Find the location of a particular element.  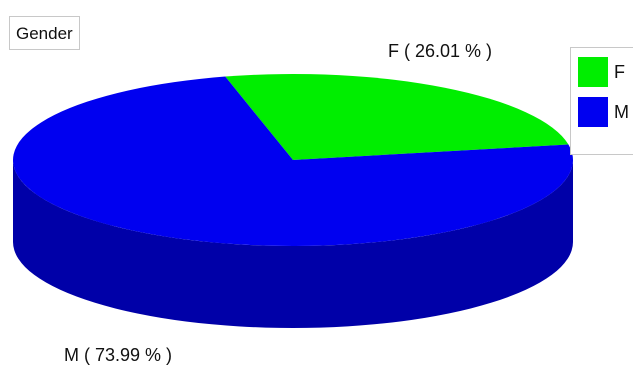

legend-swatch-m is located at coordinates (593, 112).